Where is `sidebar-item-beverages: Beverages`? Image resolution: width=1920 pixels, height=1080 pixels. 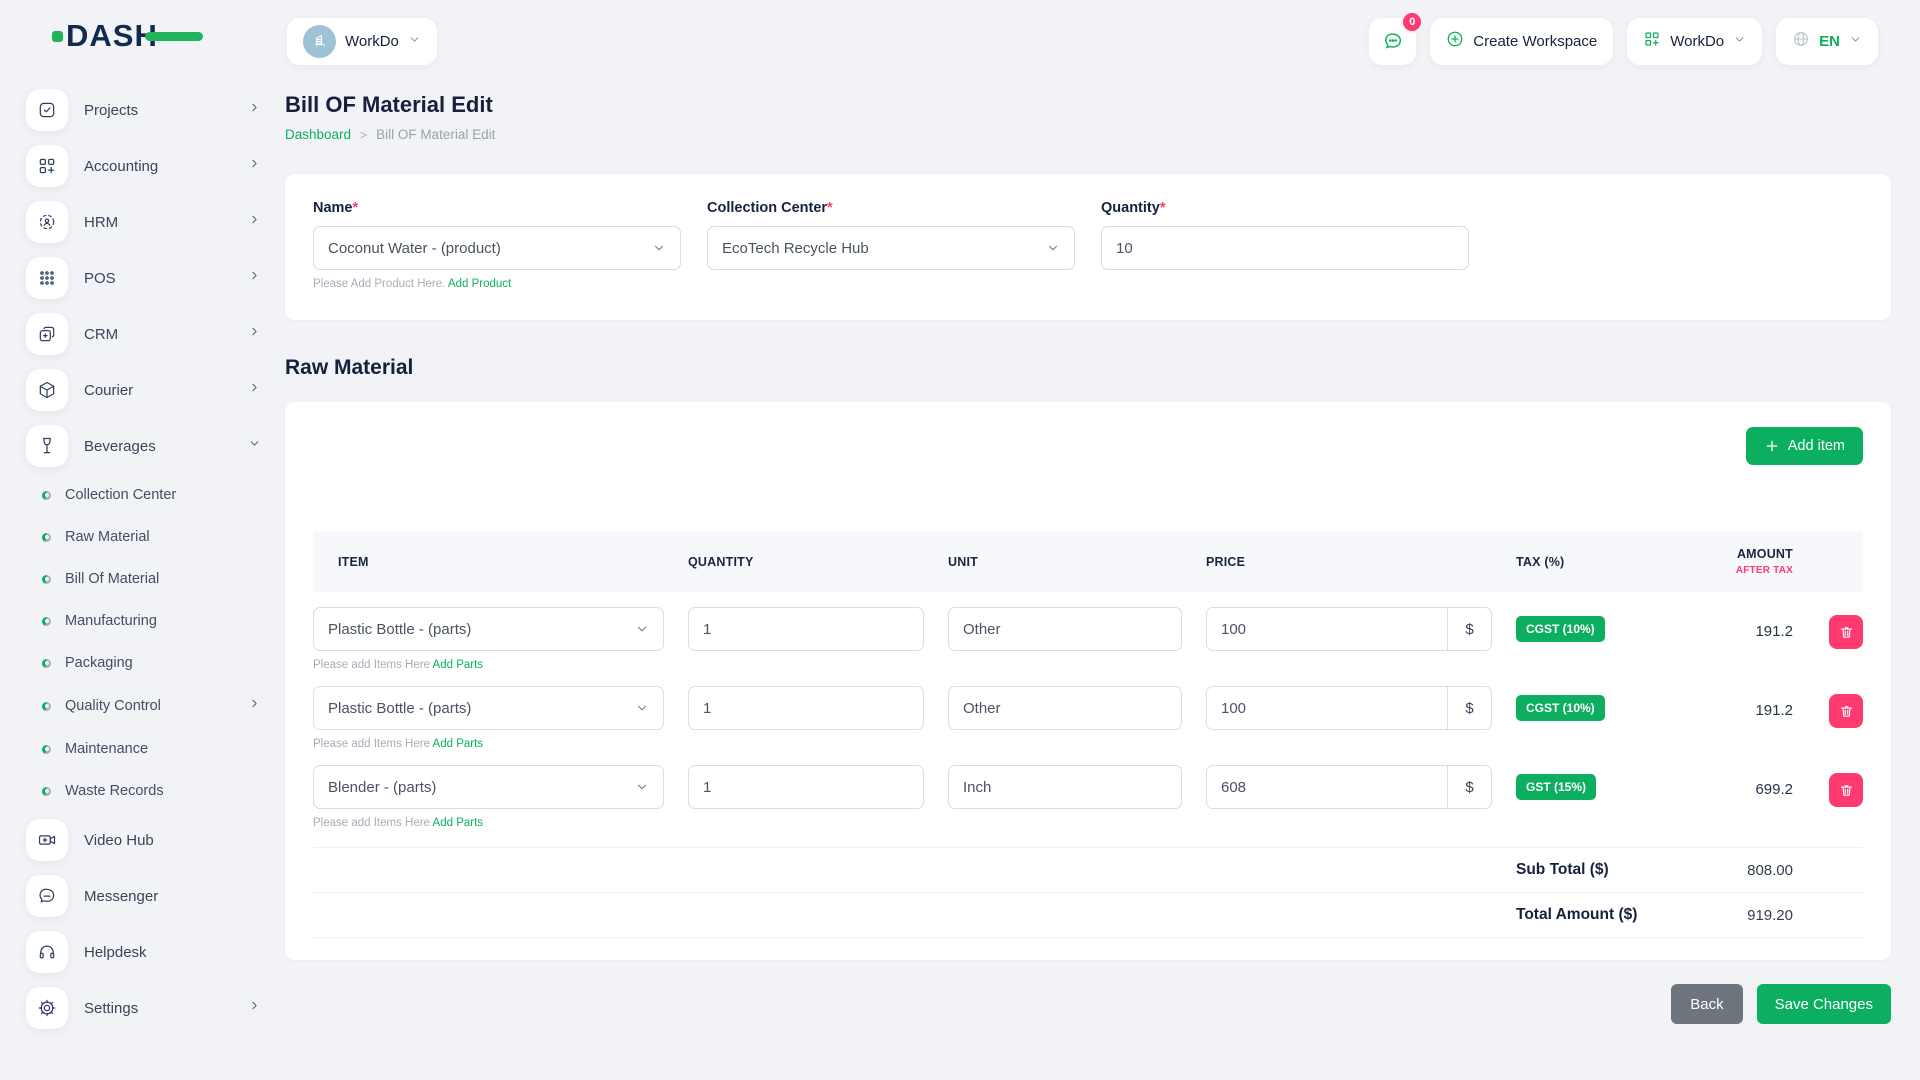 sidebar-item-beverages: Beverages is located at coordinates (143, 446).